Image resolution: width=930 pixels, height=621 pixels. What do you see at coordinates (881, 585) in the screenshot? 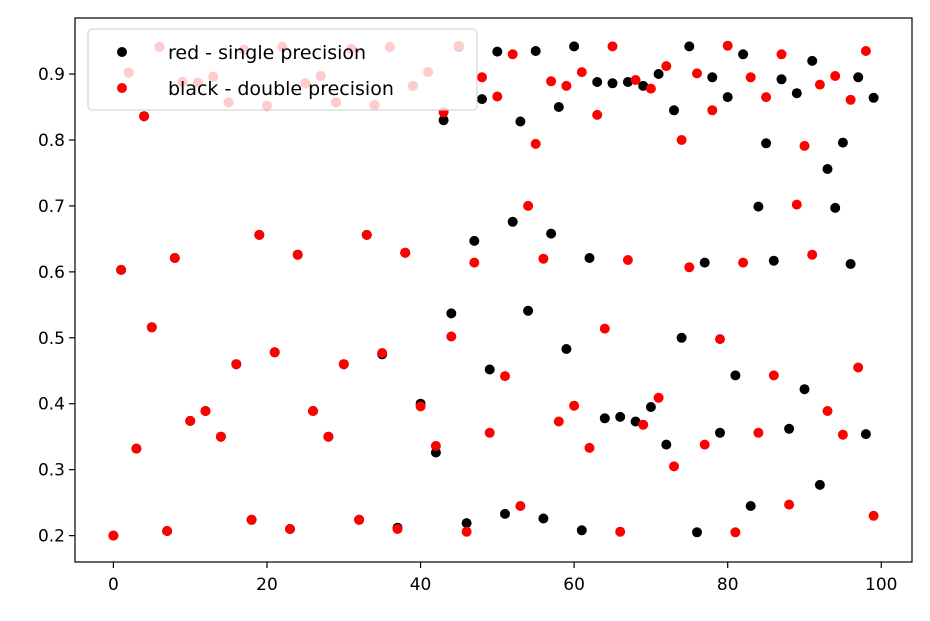
I see `x-tick-label: 100` at bounding box center [881, 585].